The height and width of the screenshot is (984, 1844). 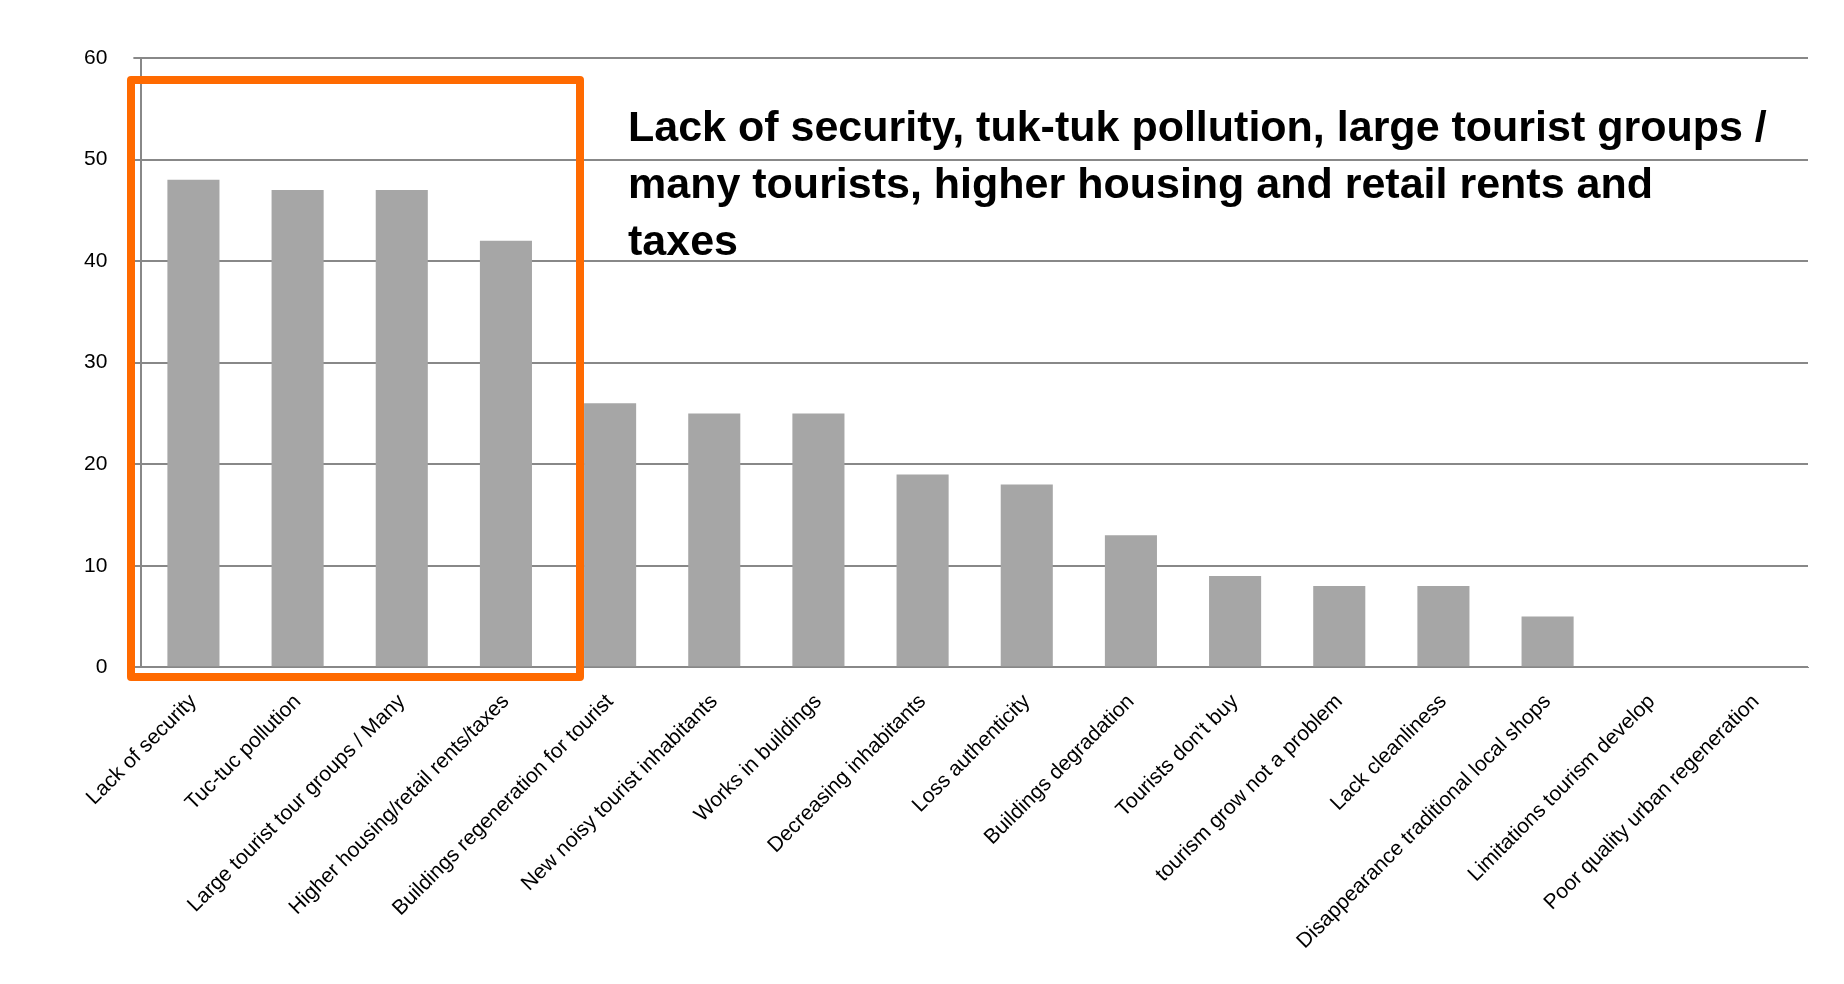 What do you see at coordinates (96, 564) in the screenshot?
I see `y-tick-label: 10` at bounding box center [96, 564].